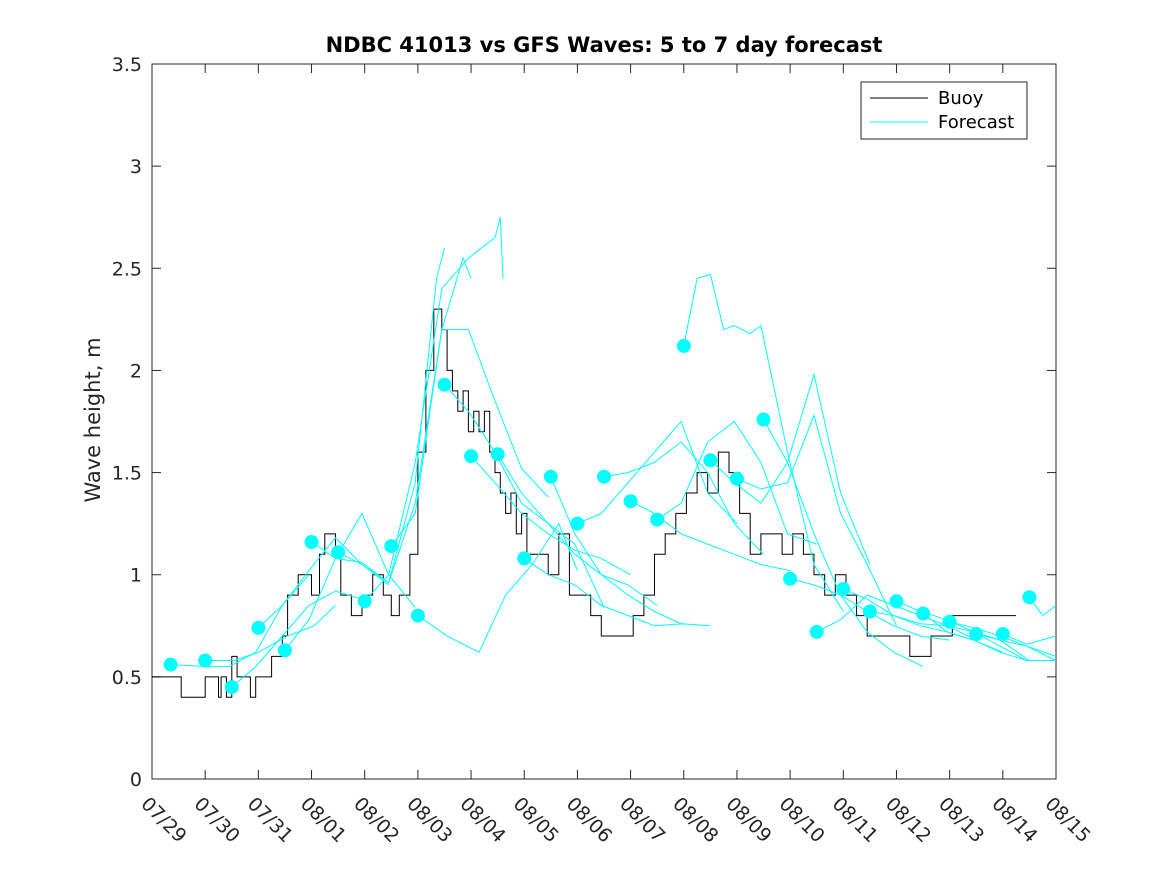 Image resolution: width=1167 pixels, height=875 pixels. What do you see at coordinates (589, 820) in the screenshot?
I see `x-tick-label-8: 08/06` at bounding box center [589, 820].